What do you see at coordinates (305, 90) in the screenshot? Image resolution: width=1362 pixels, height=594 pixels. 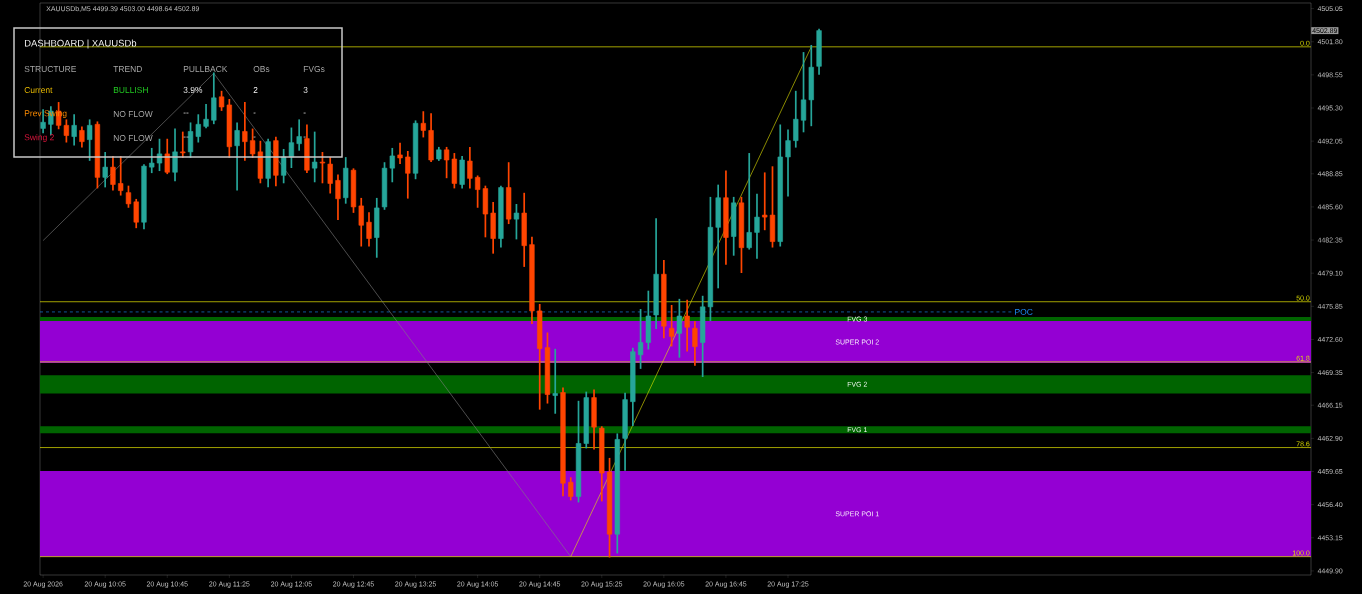 I see `annotation: 3` at bounding box center [305, 90].